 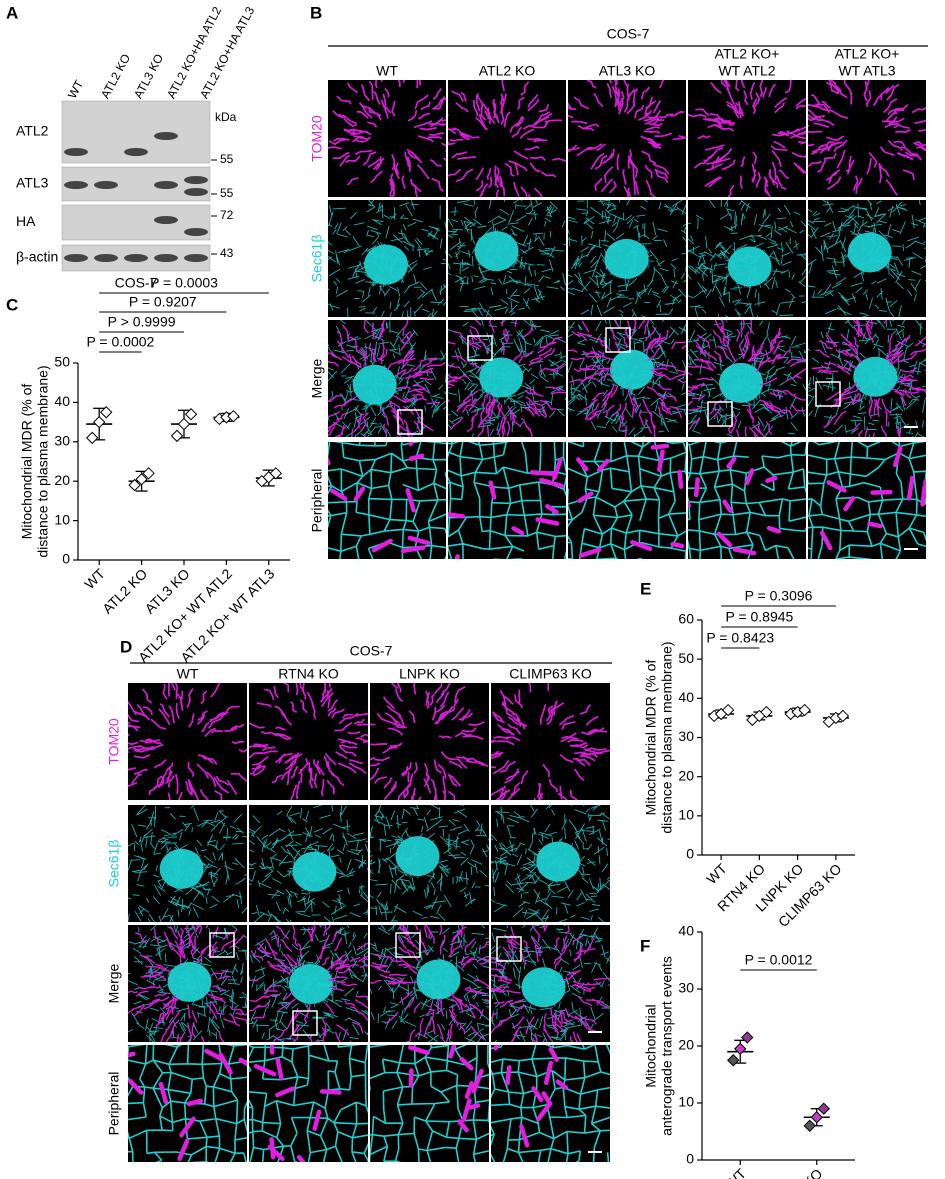 I want to click on blot-row-label: ATL3, so click(x=32, y=183).